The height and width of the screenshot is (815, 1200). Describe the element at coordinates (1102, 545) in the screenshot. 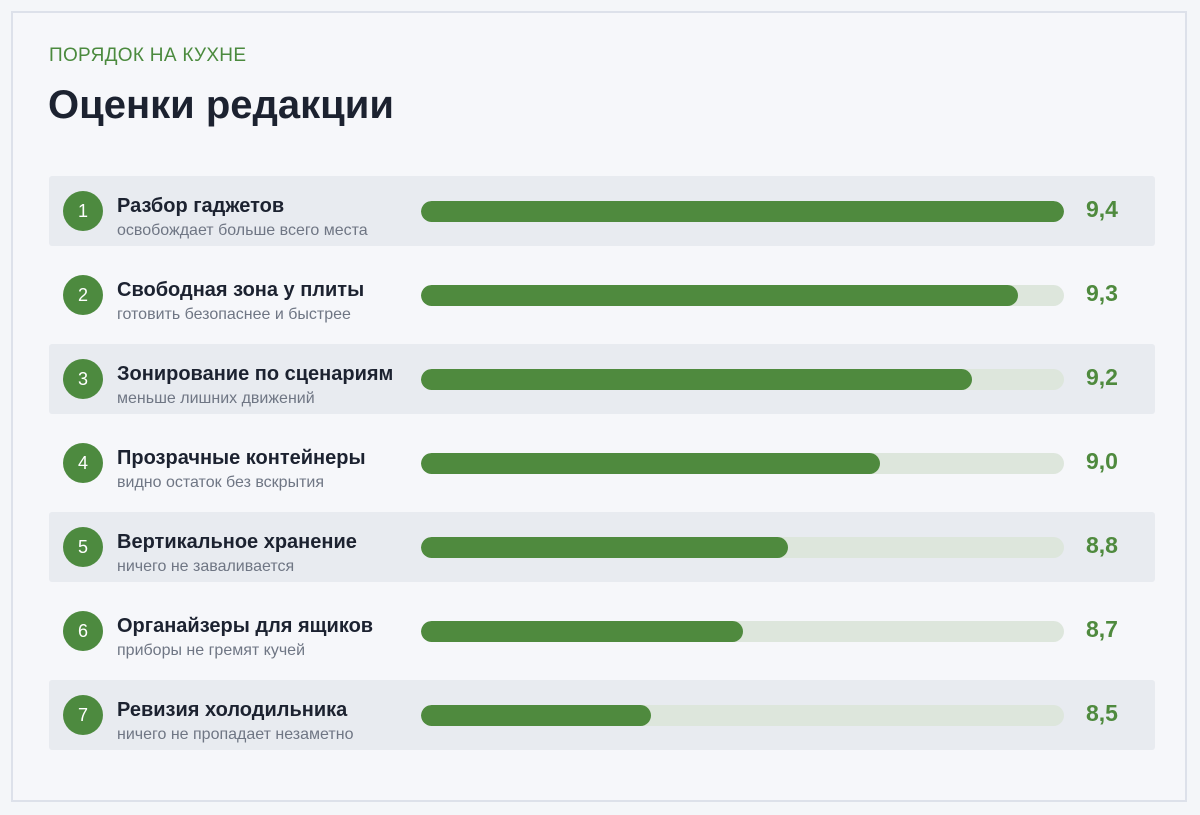

I see `score-value: 8,8` at that location.